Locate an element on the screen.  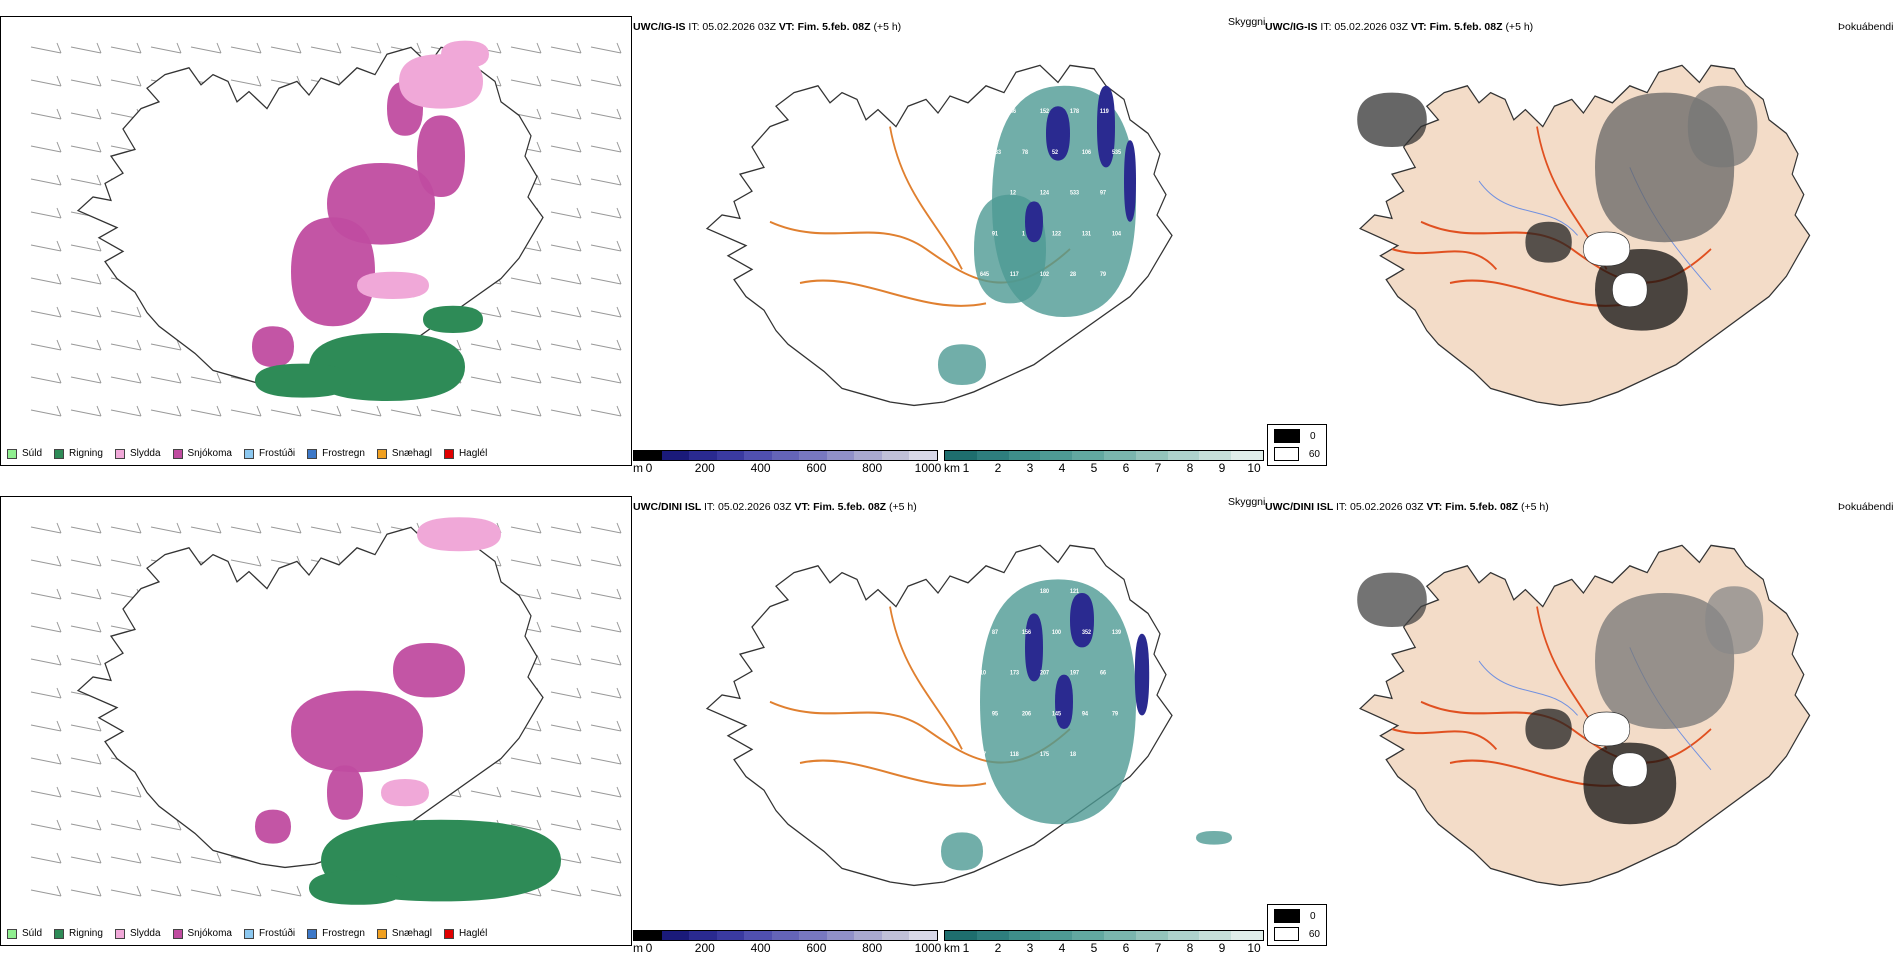
legend-item: Snæhagl is located at coordinates (404, 453).